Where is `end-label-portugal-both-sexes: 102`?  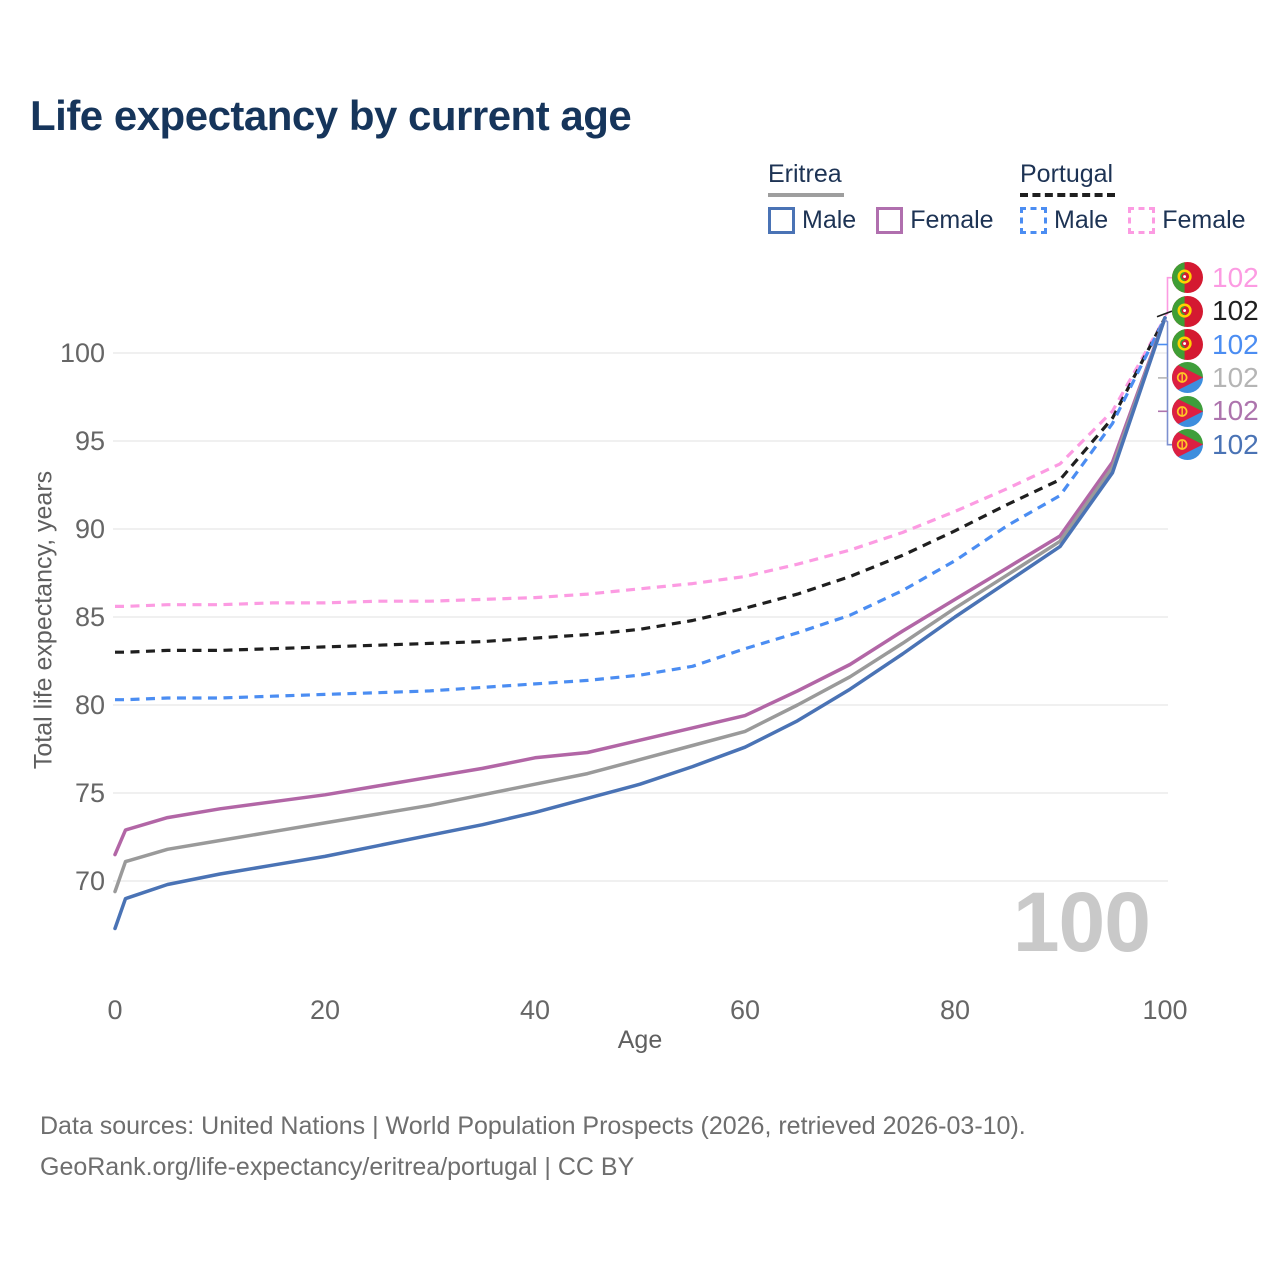 end-label-portugal-both-sexes: 102 is located at coordinates (1215, 311).